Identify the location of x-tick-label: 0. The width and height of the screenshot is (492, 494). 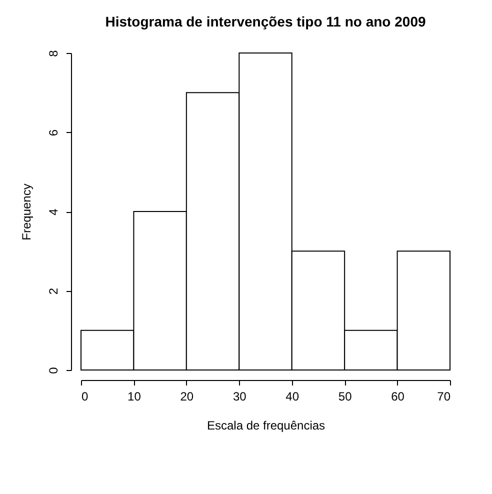
(85, 397).